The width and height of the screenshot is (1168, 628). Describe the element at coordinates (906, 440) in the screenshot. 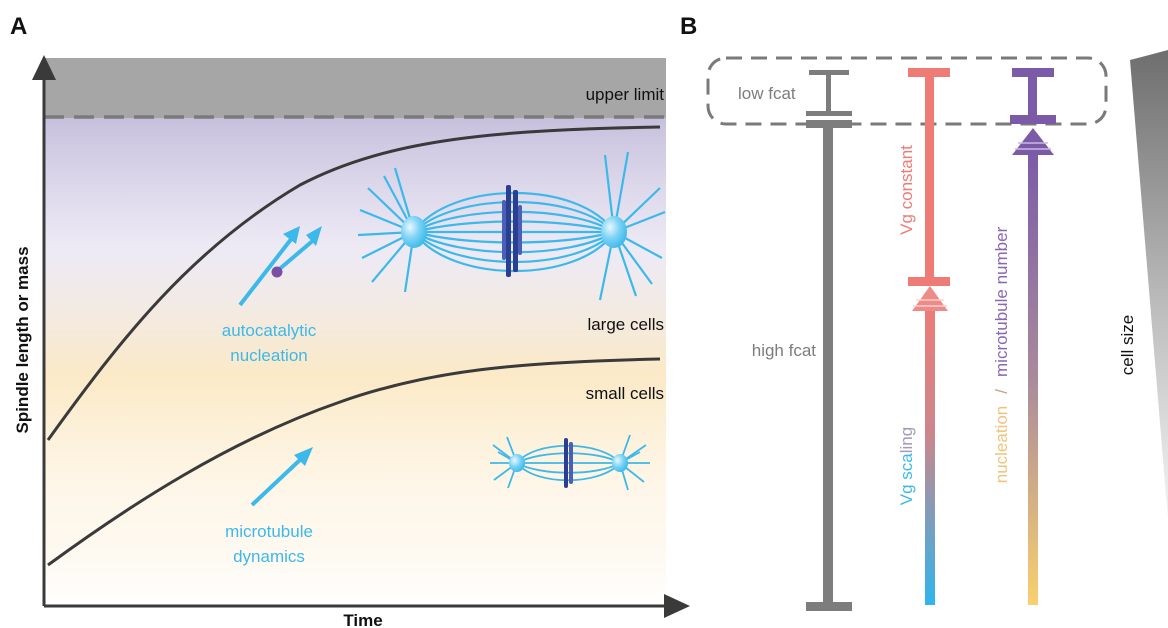

I see `vg-scaling-part-b: ling` at that location.